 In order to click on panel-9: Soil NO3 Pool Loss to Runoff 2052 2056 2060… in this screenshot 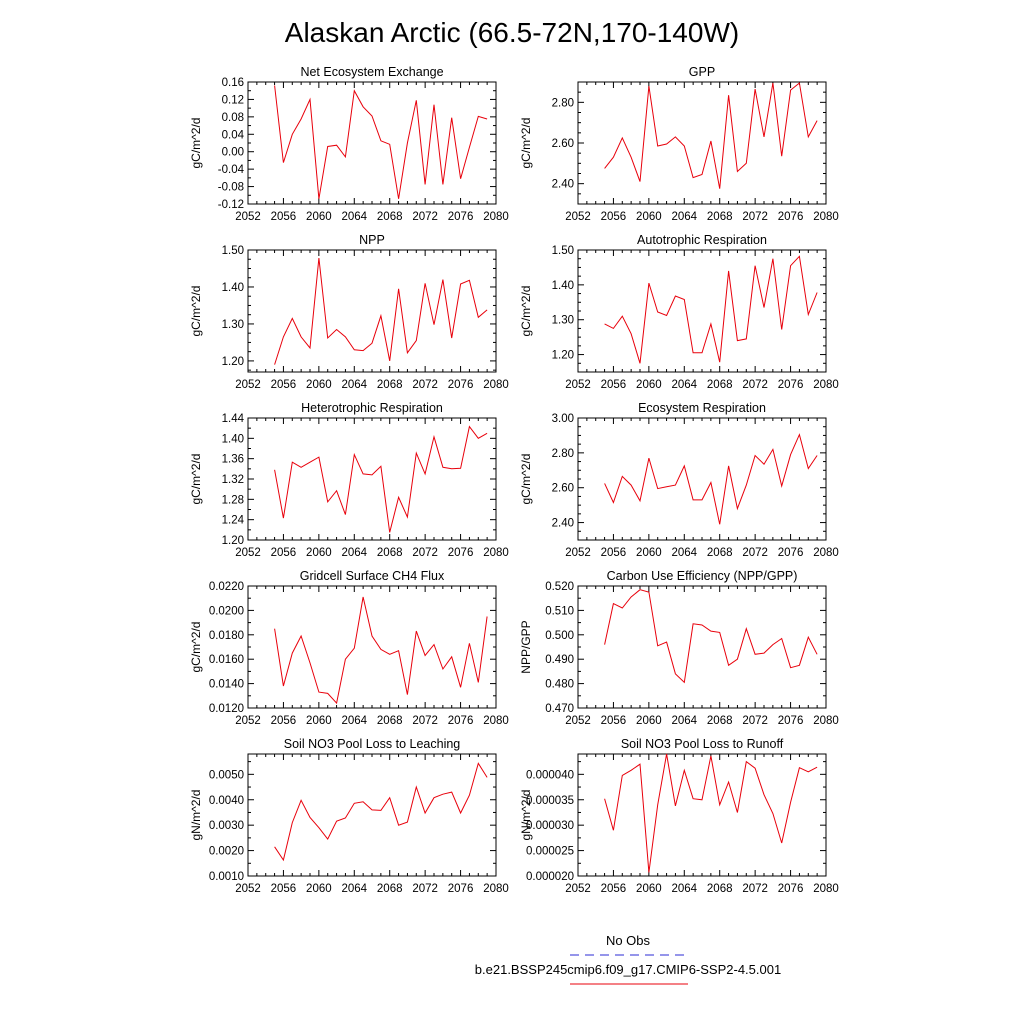, I will do `click(679, 816)`.